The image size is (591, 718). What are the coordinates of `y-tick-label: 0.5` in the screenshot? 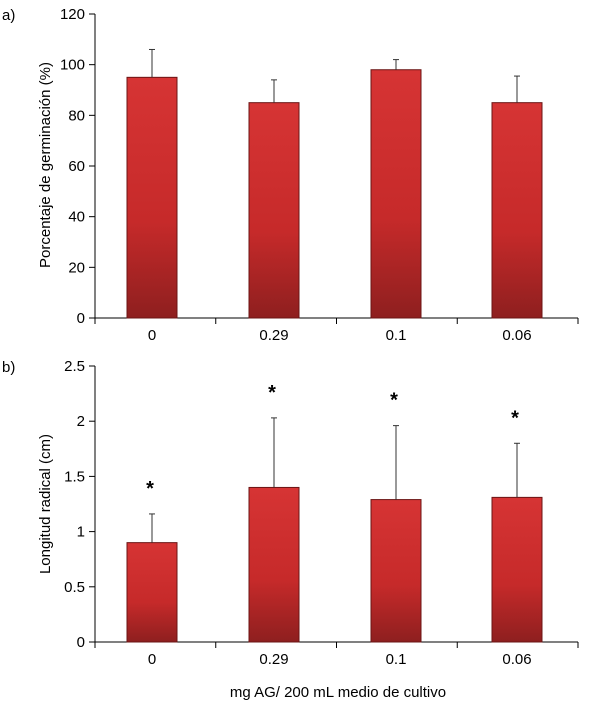 It's located at (74, 587).